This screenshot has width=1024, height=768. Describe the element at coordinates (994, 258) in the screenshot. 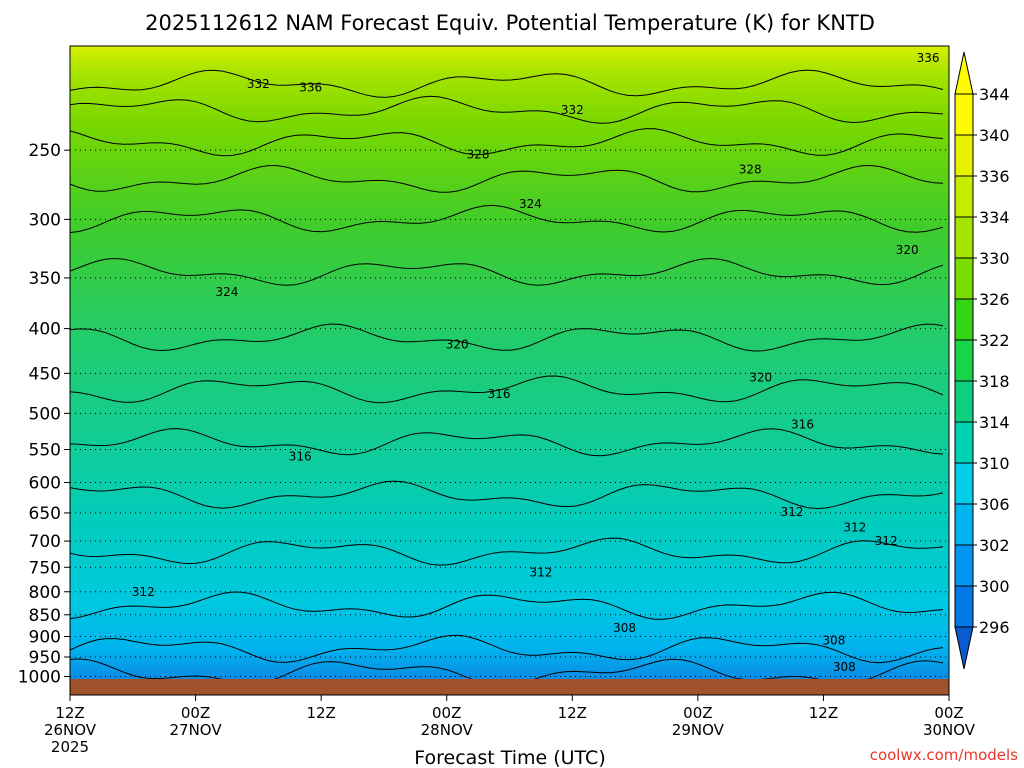

I see `colorbar-label: 330` at that location.